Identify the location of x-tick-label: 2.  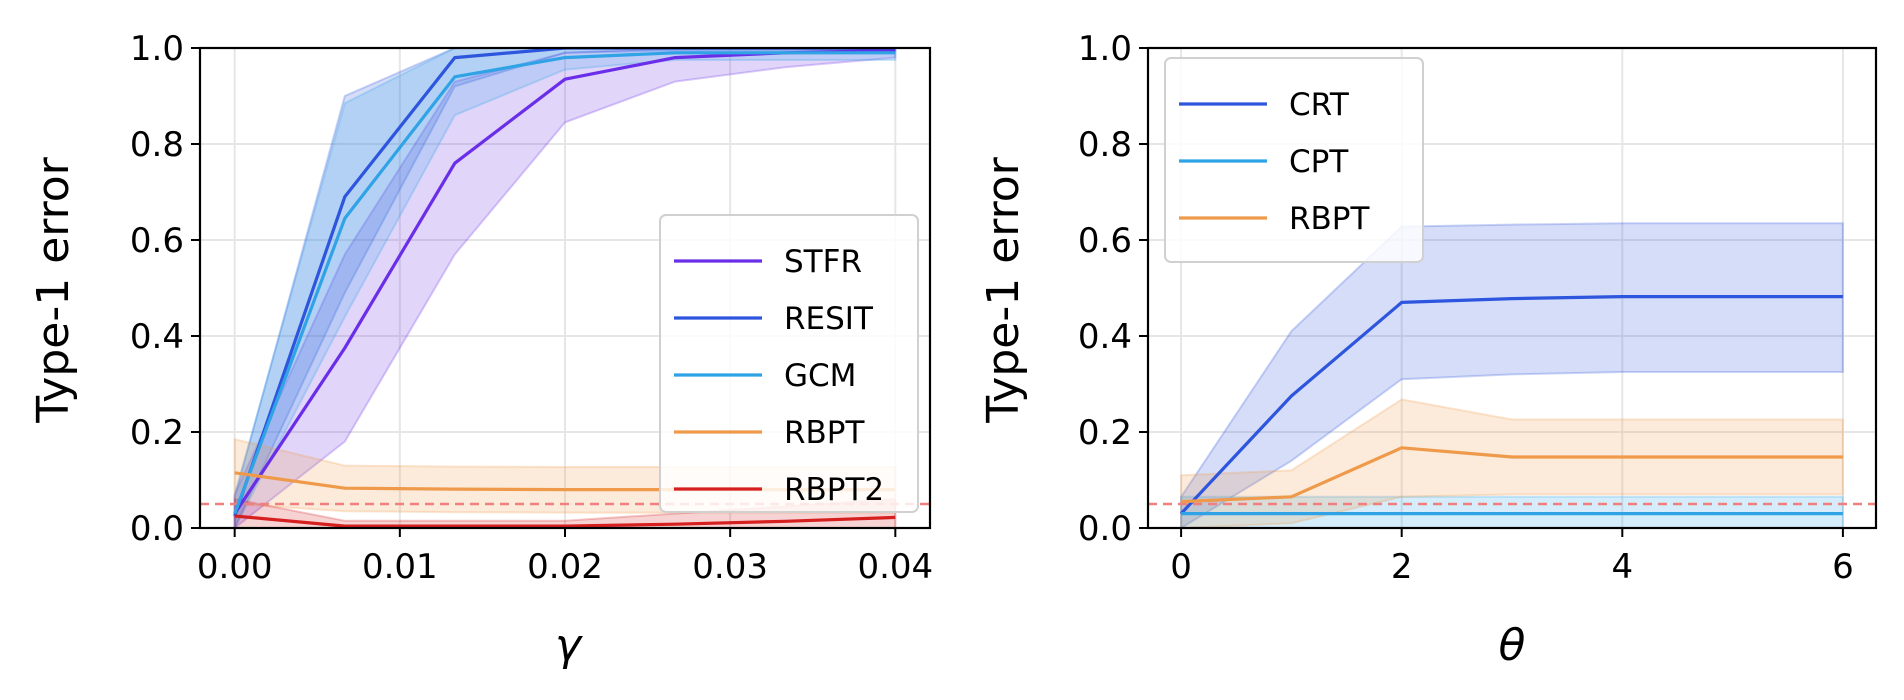
(1402, 567).